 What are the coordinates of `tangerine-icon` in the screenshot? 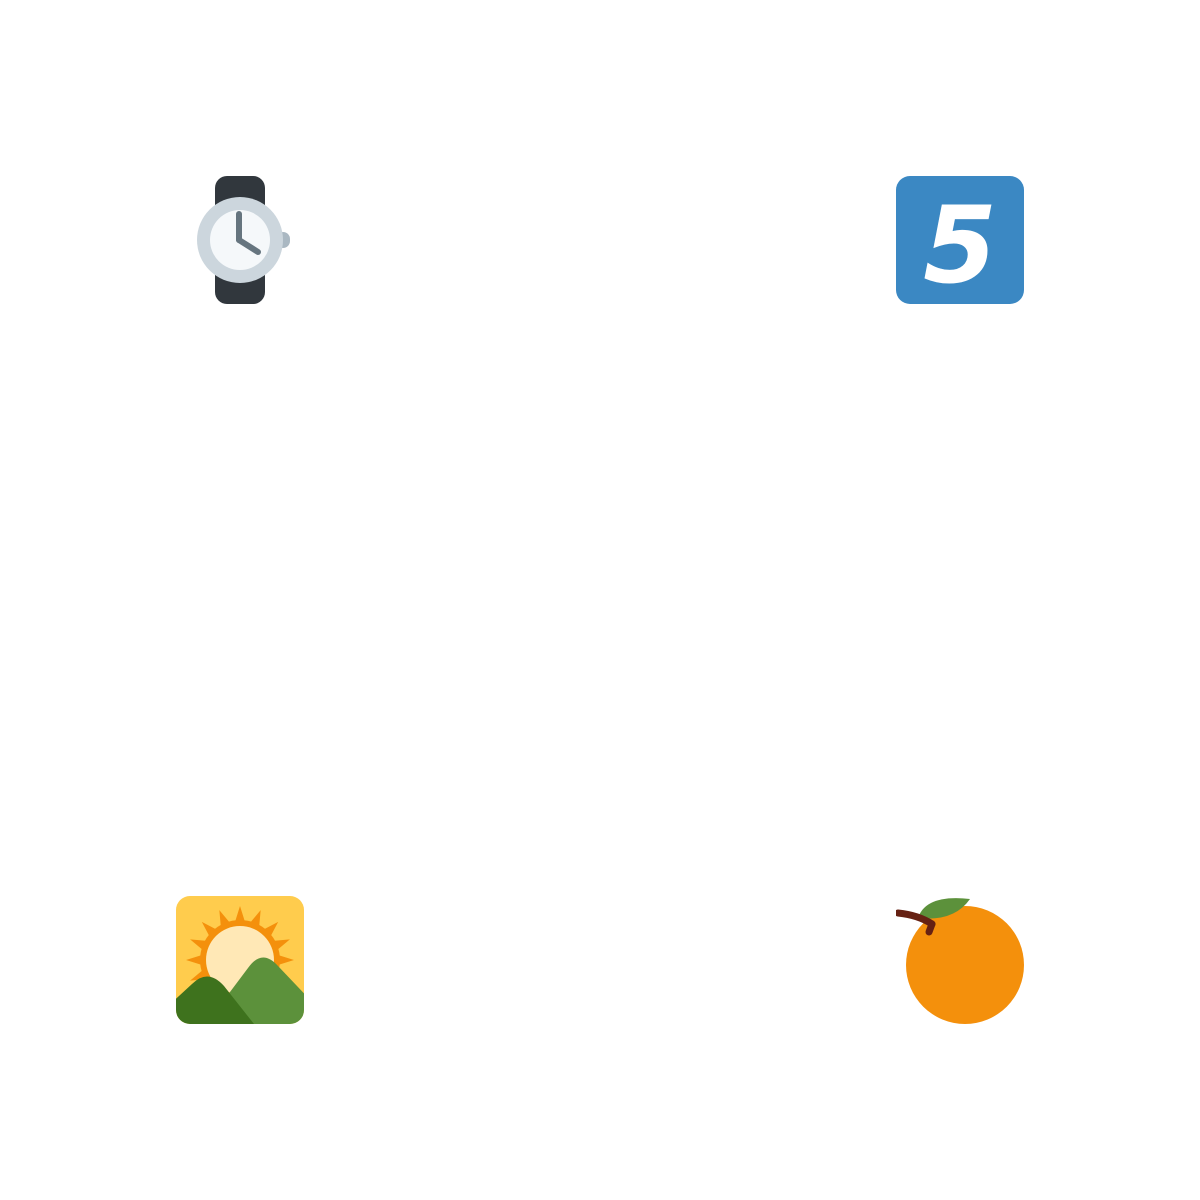 It's located at (960, 960).